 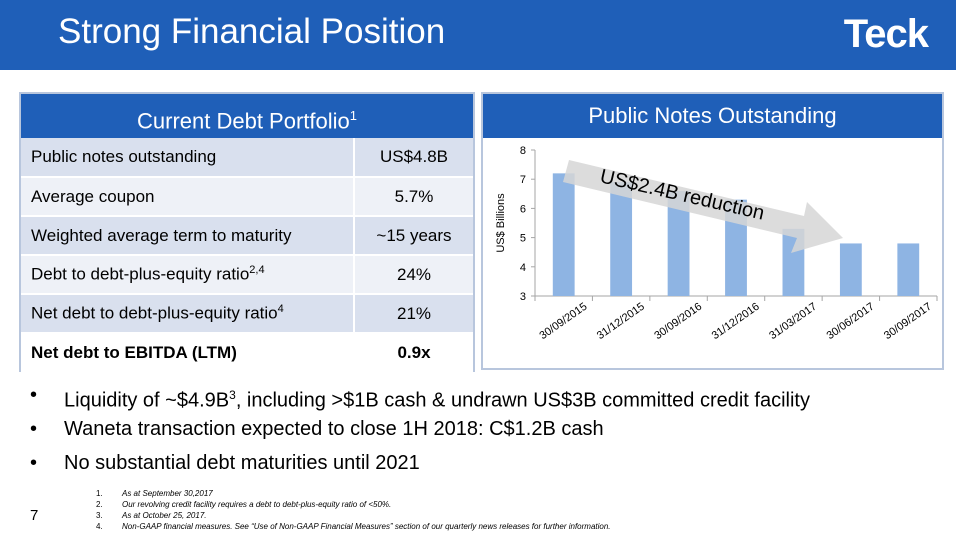 What do you see at coordinates (188, 197) in the screenshot?
I see `metric-cell: Average coupon` at bounding box center [188, 197].